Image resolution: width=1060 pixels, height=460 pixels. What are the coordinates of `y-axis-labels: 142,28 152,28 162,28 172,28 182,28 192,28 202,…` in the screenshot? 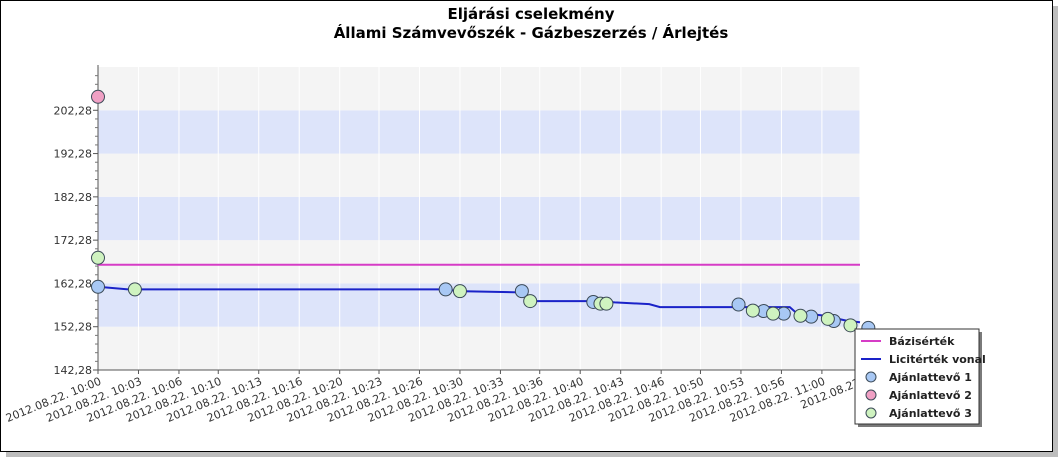 It's located at (73, 240).